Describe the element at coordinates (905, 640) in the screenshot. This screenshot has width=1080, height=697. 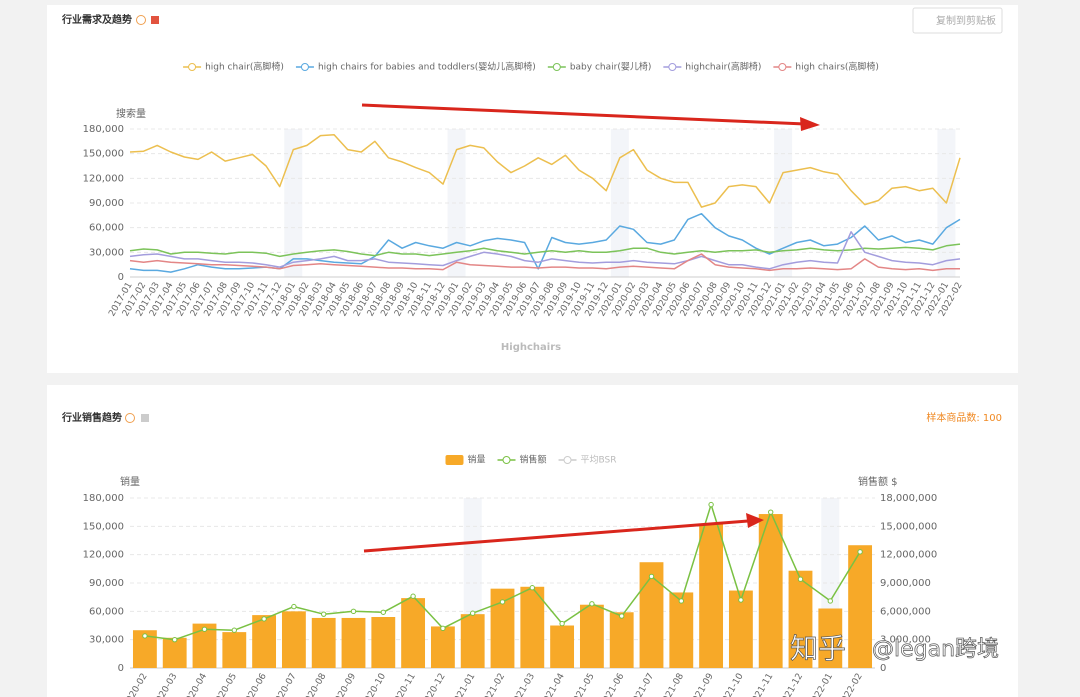
I see `y2-tick-label: 3,000,000` at that location.